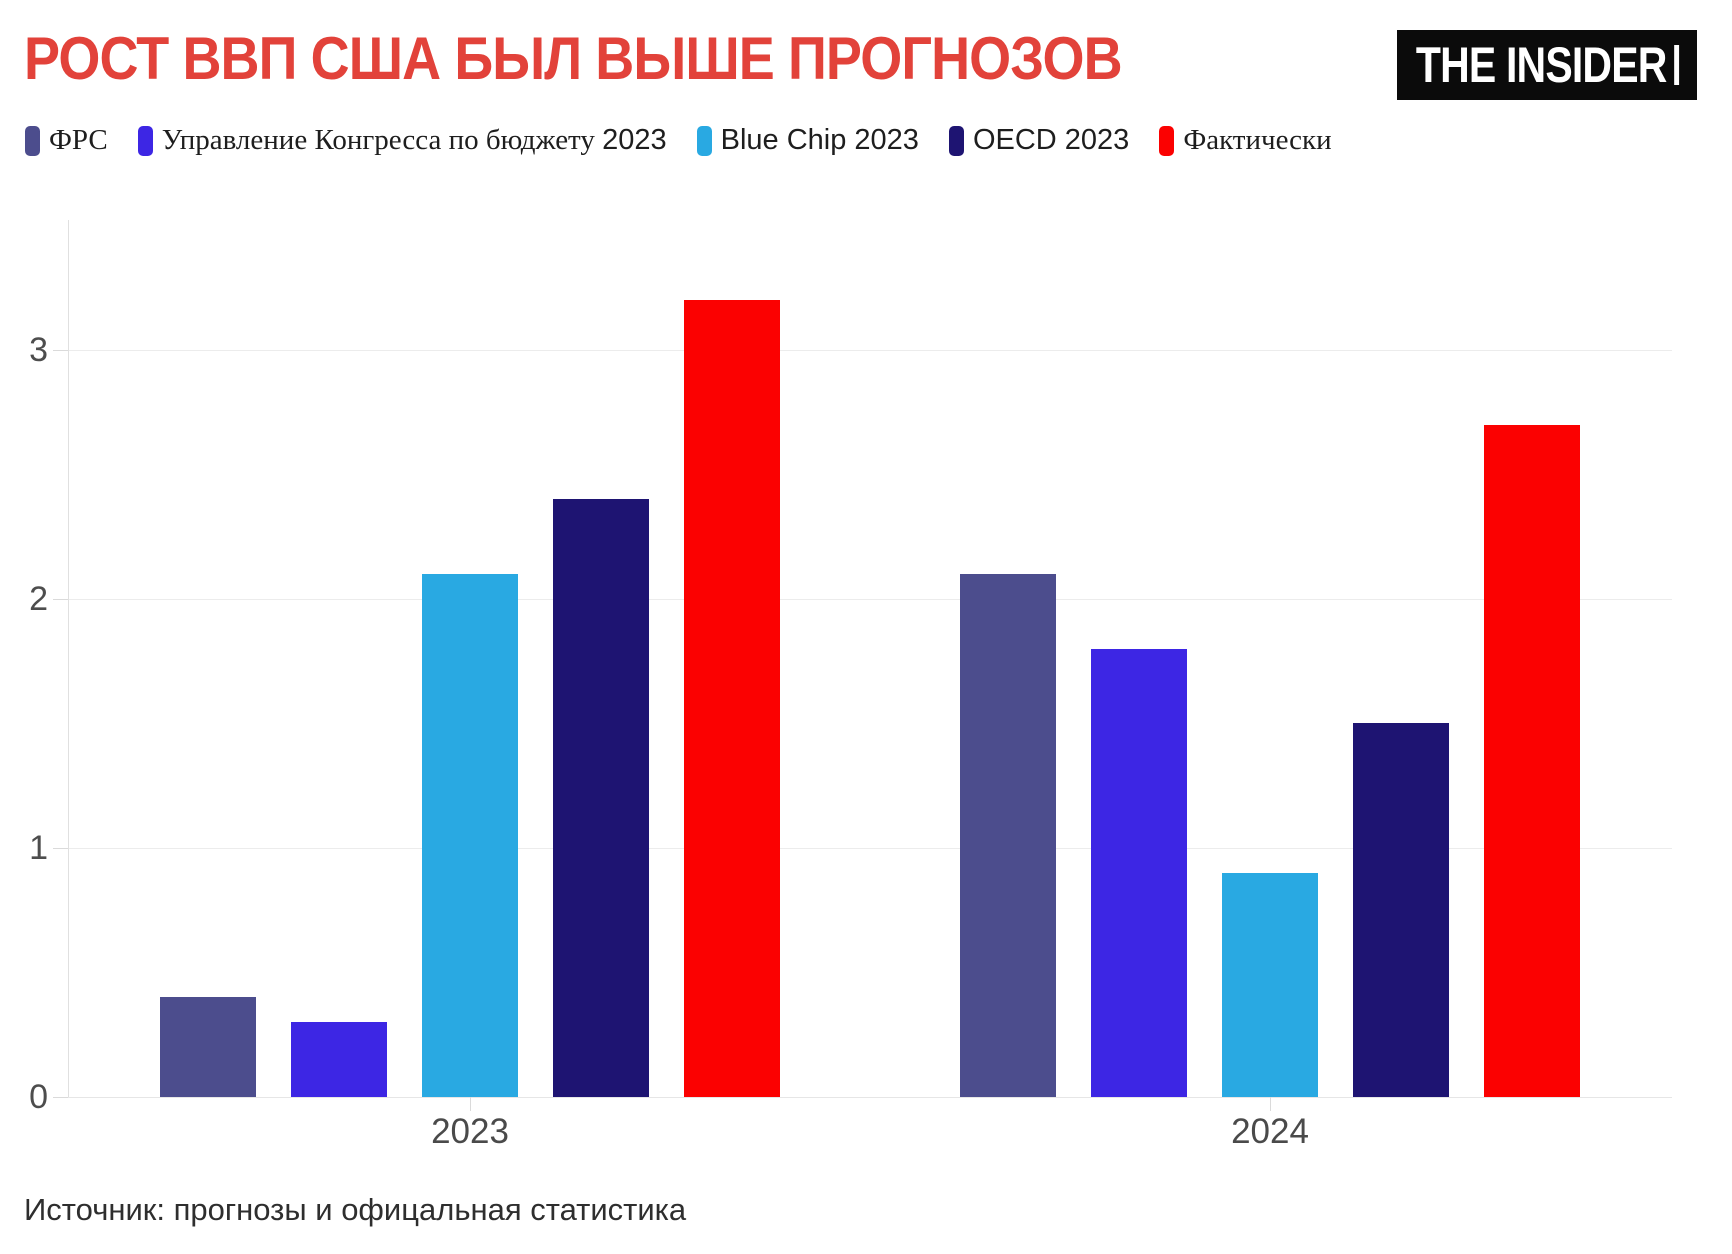 The height and width of the screenshot is (1254, 1732). I want to click on legend-label: ФРС, so click(78, 140).